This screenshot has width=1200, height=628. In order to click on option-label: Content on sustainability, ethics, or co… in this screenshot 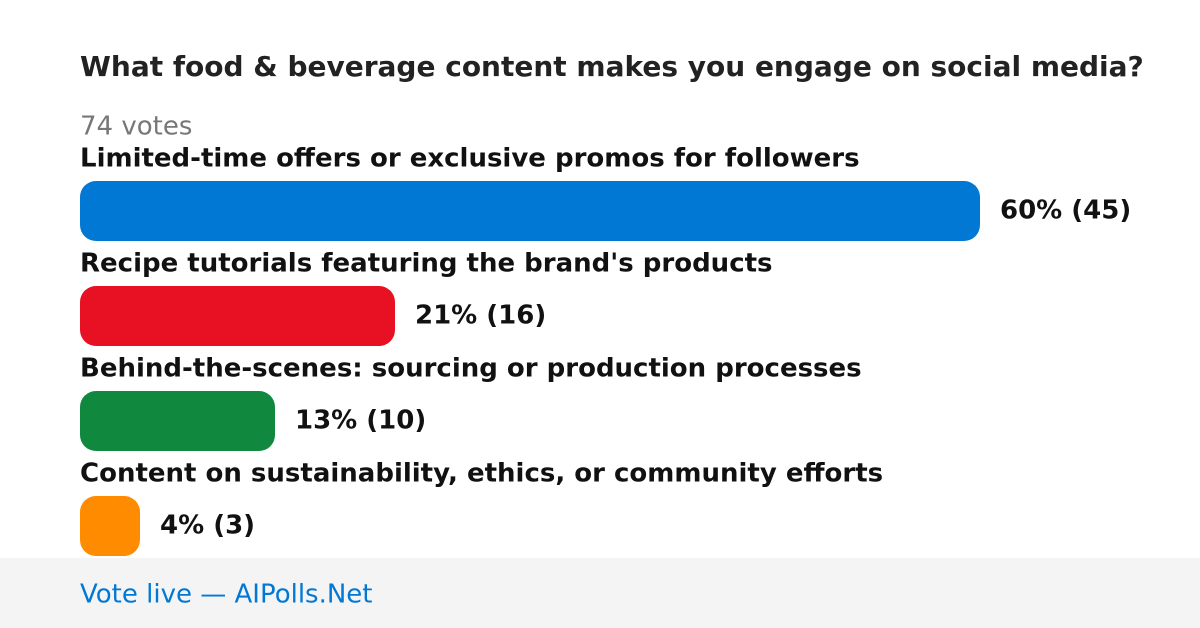, I will do `click(481, 474)`.